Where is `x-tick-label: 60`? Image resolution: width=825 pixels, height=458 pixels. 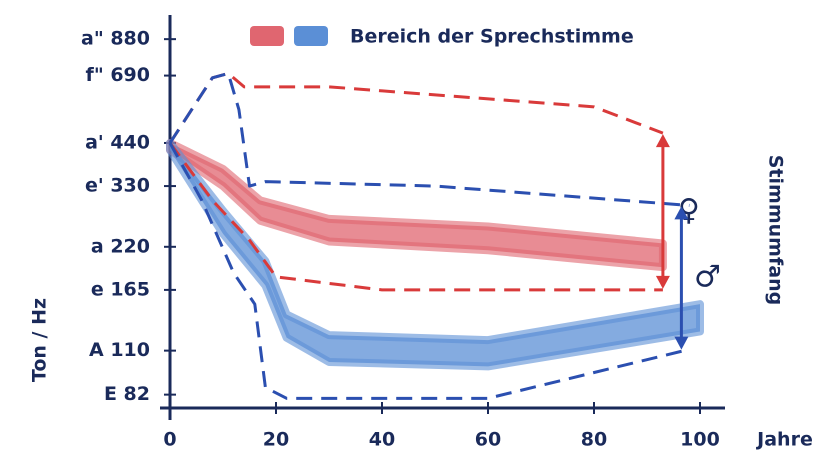 x-tick-label: 60 is located at coordinates (488, 440).